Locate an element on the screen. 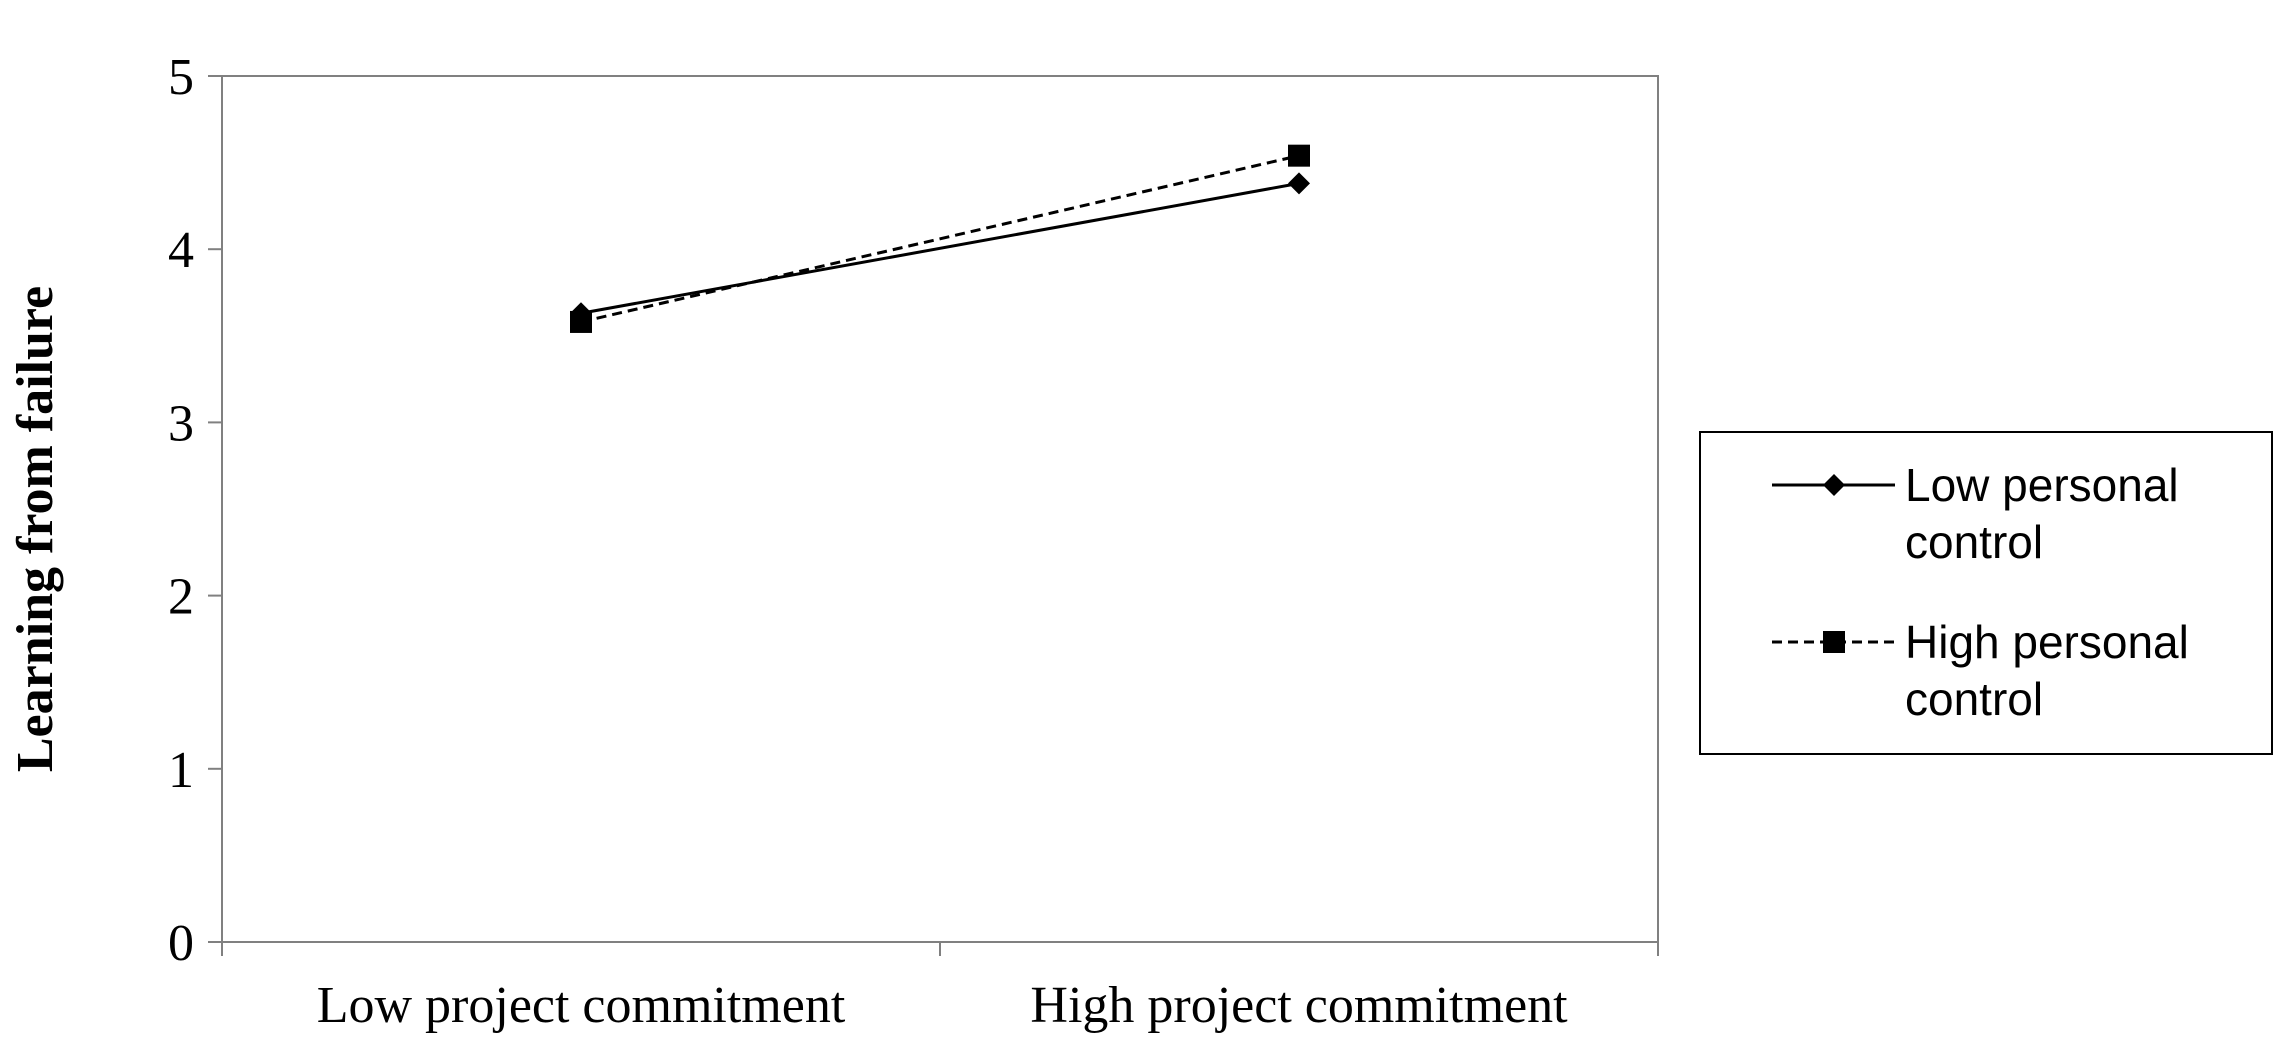 This screenshot has height=1055, width=2285. x-tick-label: Low project commitment is located at coordinates (581, 1005).